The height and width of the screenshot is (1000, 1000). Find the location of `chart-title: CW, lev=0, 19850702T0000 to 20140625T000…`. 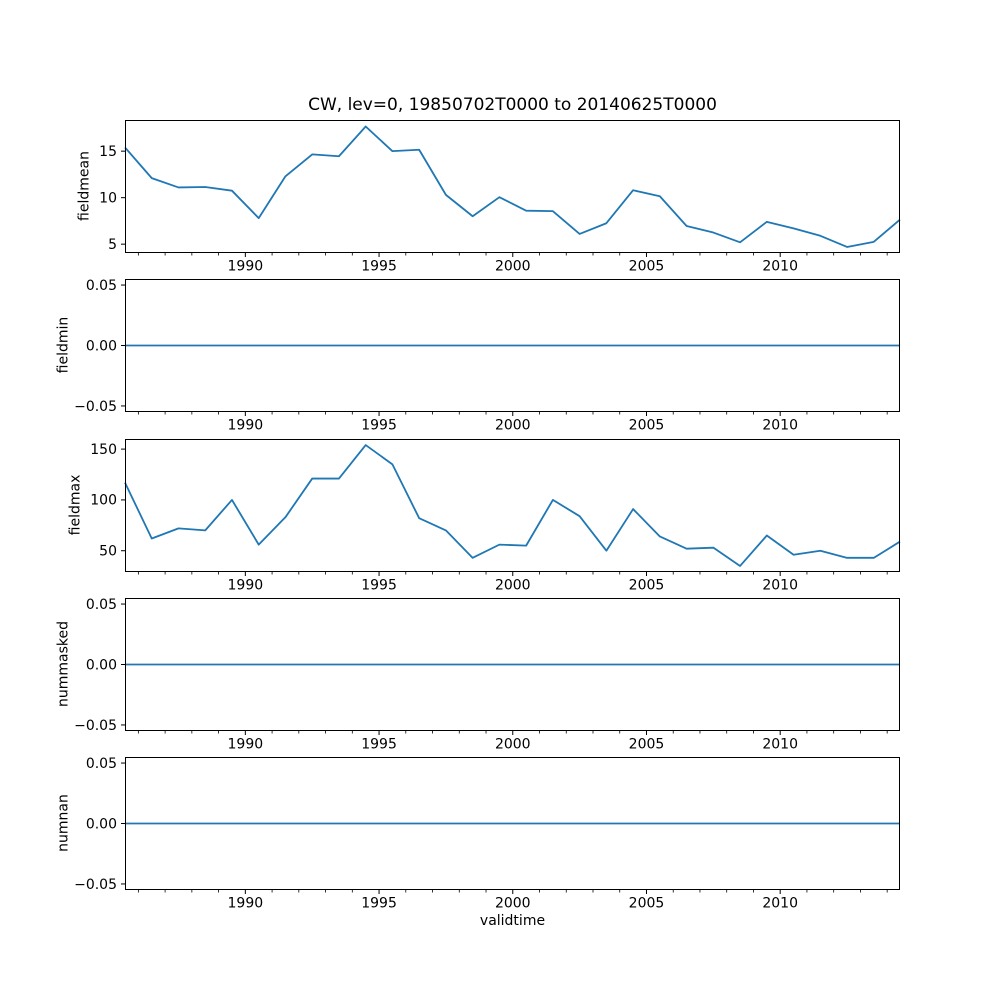

chart-title: CW, lev=0, 19850702T0000 to 20140625T000… is located at coordinates (512, 105).